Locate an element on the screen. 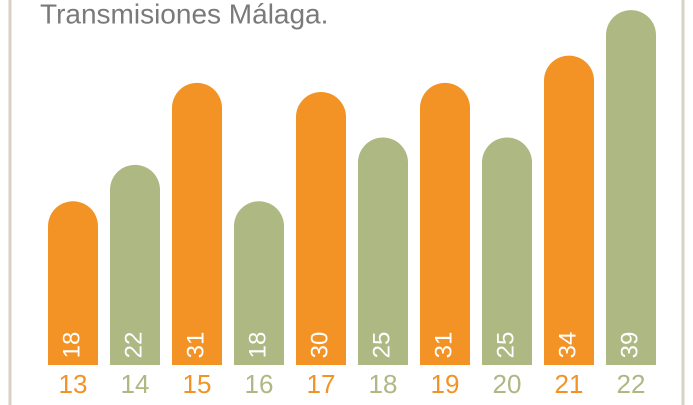  chart-title: Transmisiones Málaga. is located at coordinates (184, 14).